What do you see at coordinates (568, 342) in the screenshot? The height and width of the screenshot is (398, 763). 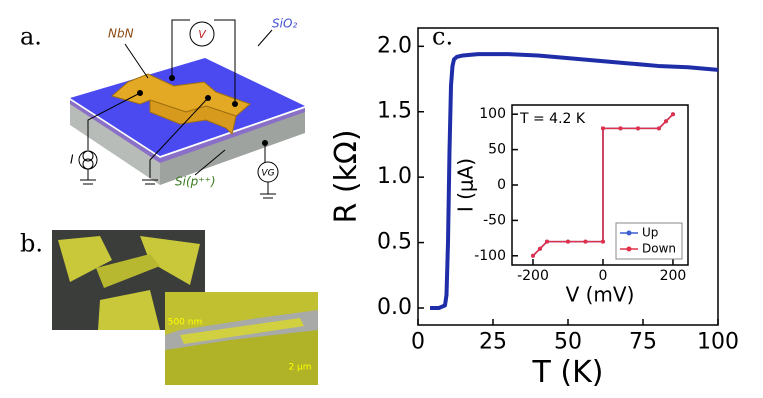 I see `x-tick-label: 50` at bounding box center [568, 342].